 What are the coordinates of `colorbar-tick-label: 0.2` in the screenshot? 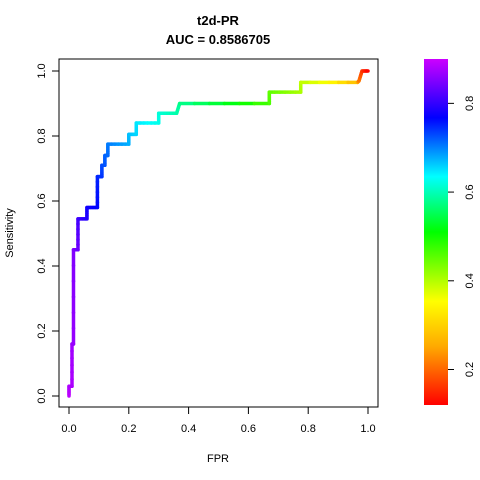 It's located at (470, 369).